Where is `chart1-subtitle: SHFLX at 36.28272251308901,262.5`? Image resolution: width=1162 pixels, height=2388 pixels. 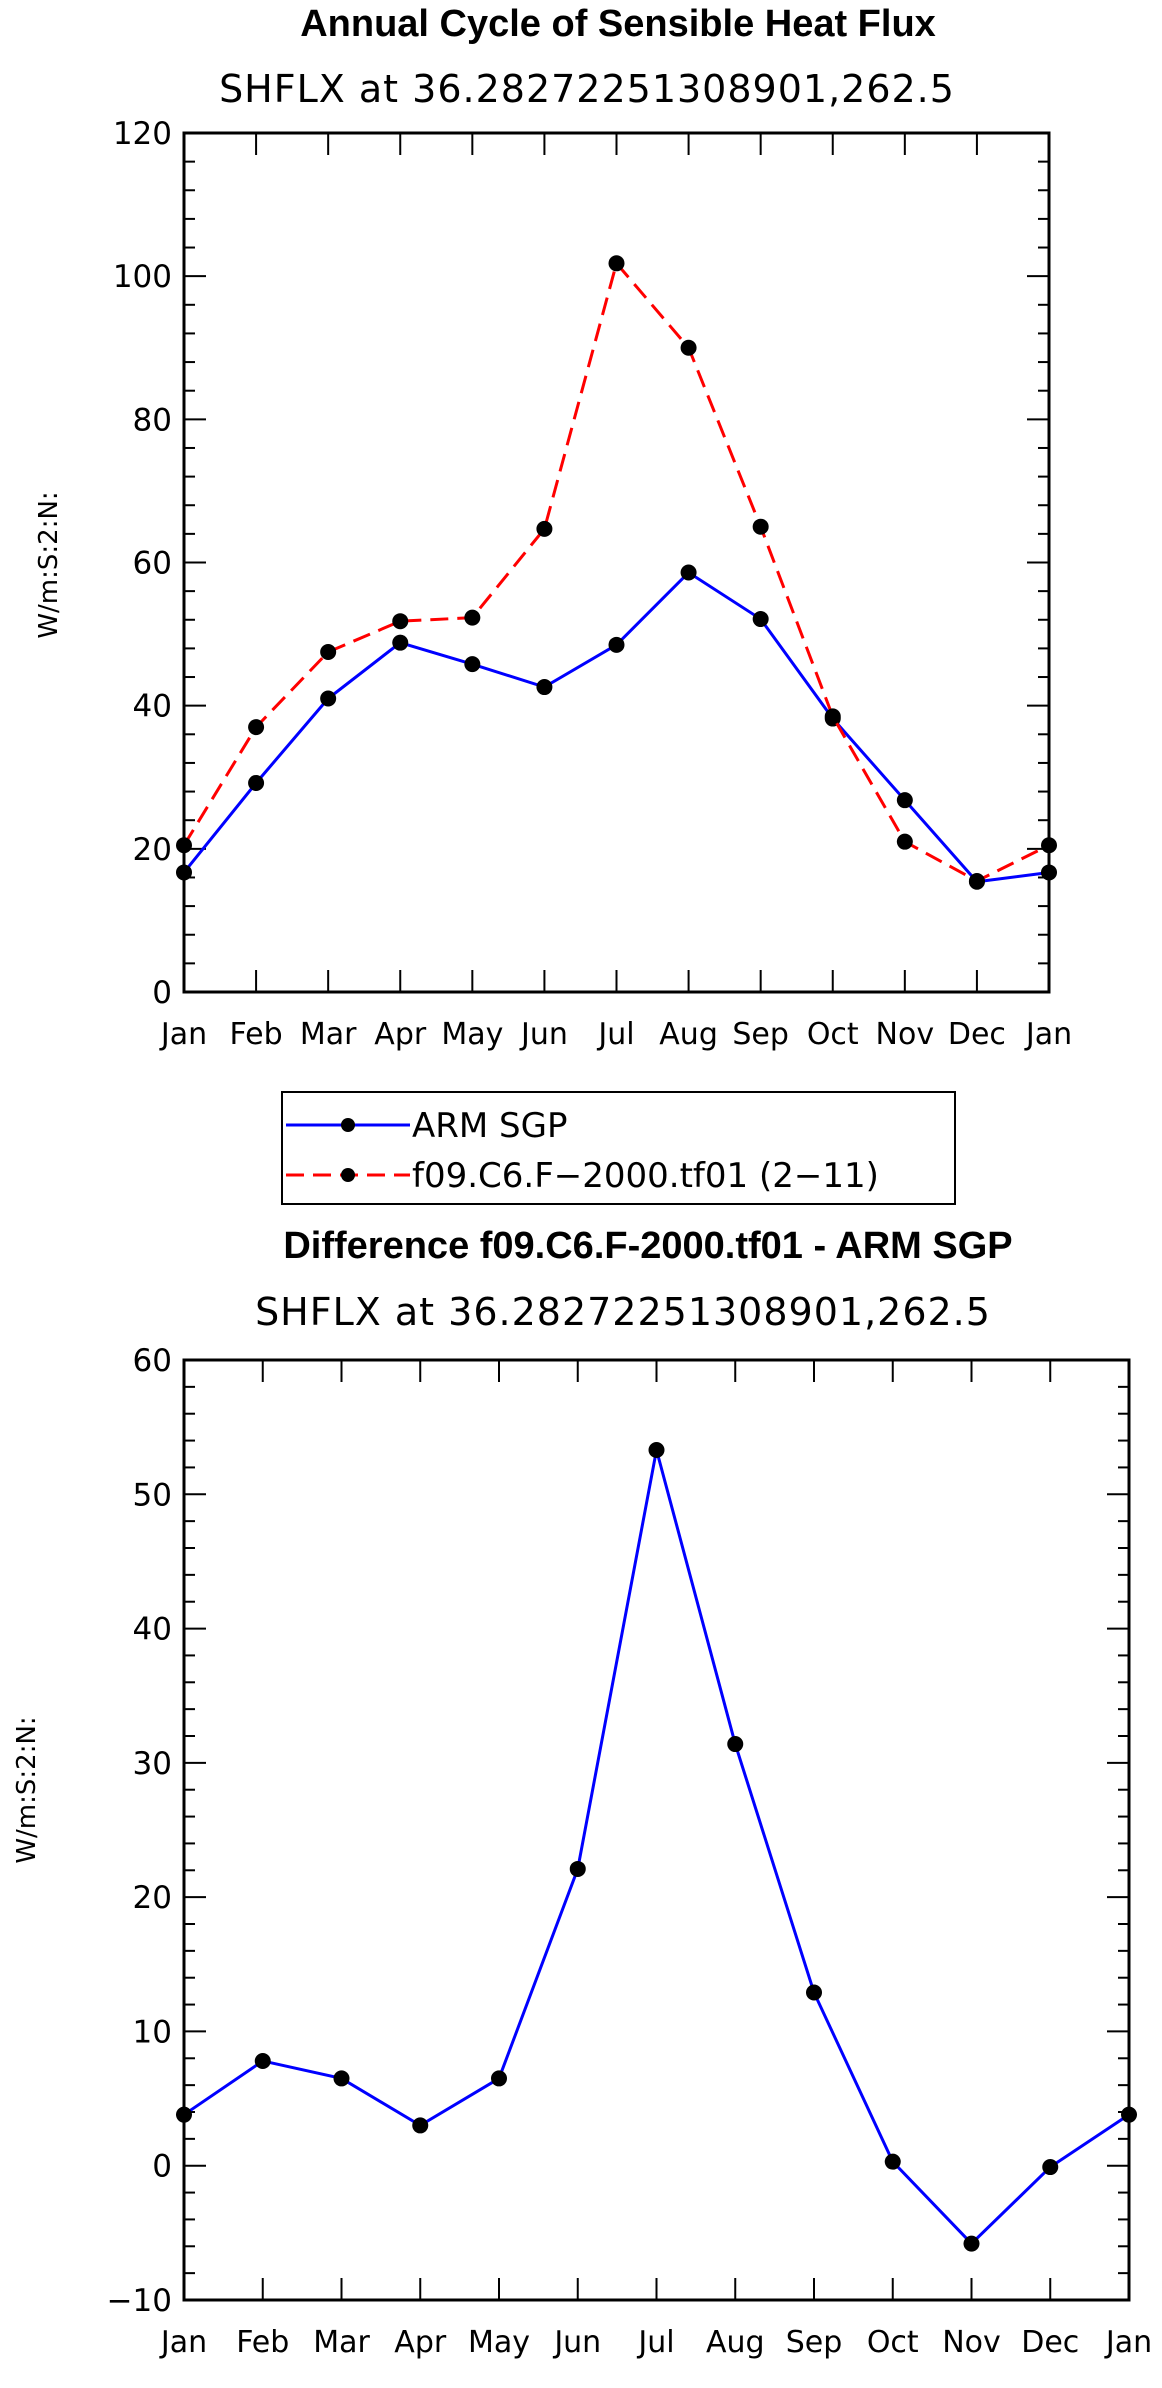 chart1-subtitle: SHFLX at 36.28272251308901,262.5 is located at coordinates (587, 89).